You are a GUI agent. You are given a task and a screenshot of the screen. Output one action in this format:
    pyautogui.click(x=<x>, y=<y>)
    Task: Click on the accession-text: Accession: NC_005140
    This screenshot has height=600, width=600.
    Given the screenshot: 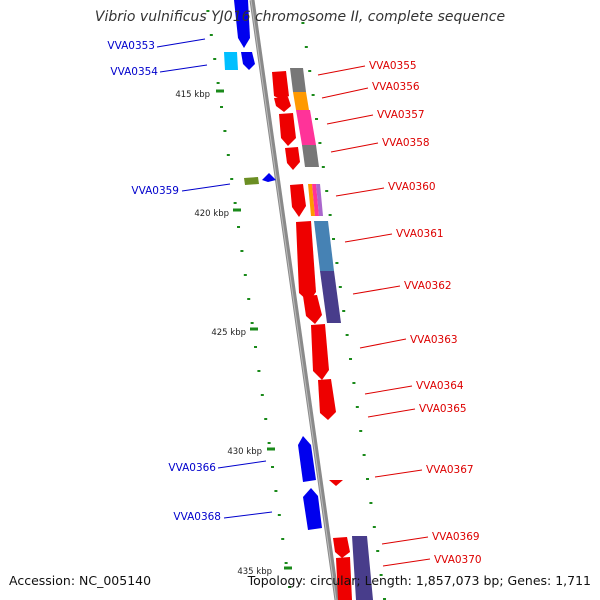 What is the action you would take?
    pyautogui.click(x=80, y=580)
    